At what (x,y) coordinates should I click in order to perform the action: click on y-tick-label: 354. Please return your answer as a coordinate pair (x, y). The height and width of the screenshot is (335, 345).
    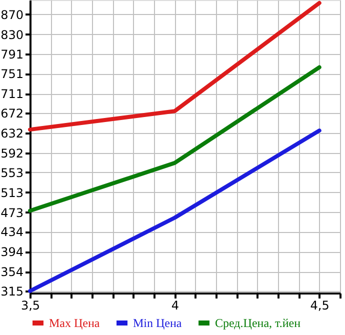
    Looking at the image, I should click on (12, 272).